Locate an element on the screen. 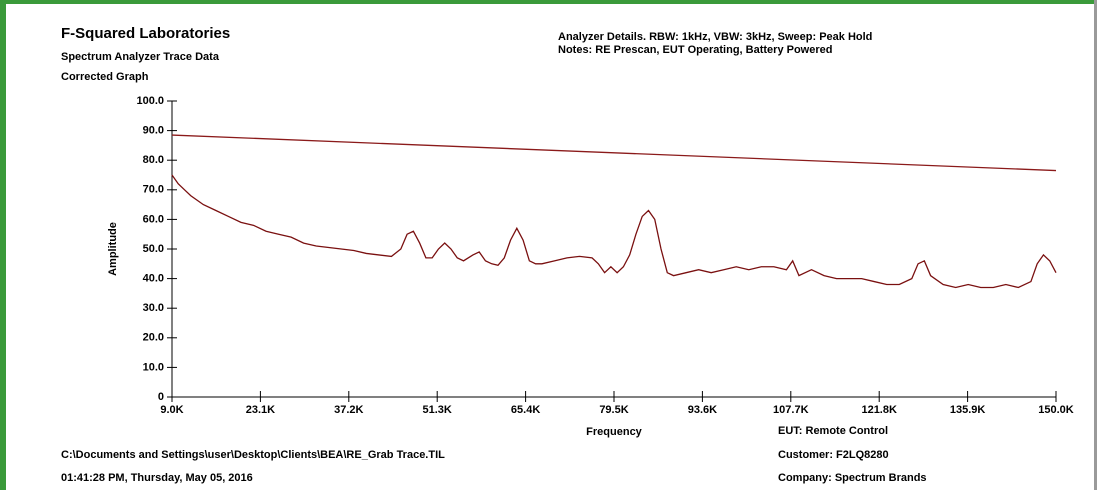 The image size is (1097, 490). y-tick-label: 40.0 is located at coordinates (153, 279).